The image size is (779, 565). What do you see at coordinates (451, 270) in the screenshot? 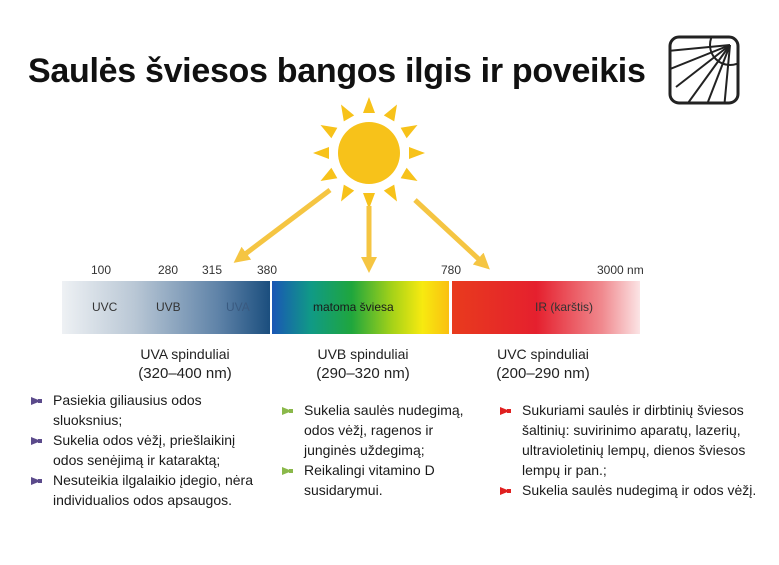
I see `wavelength-780: 780` at bounding box center [451, 270].